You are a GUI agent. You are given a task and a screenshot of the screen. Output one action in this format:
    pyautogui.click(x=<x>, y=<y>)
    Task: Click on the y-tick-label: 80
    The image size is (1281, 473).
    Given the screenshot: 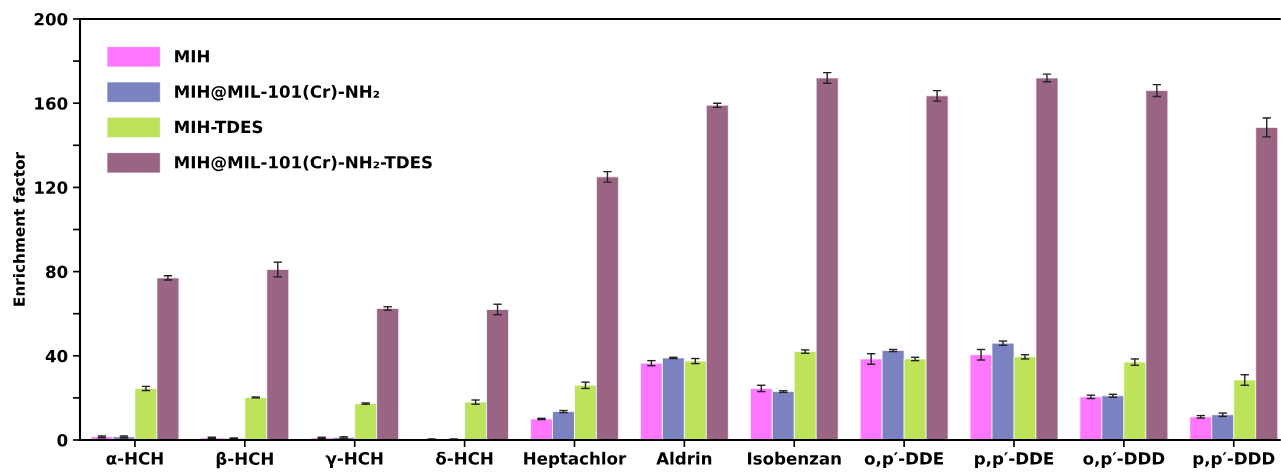 What is the action you would take?
    pyautogui.click(x=57, y=272)
    